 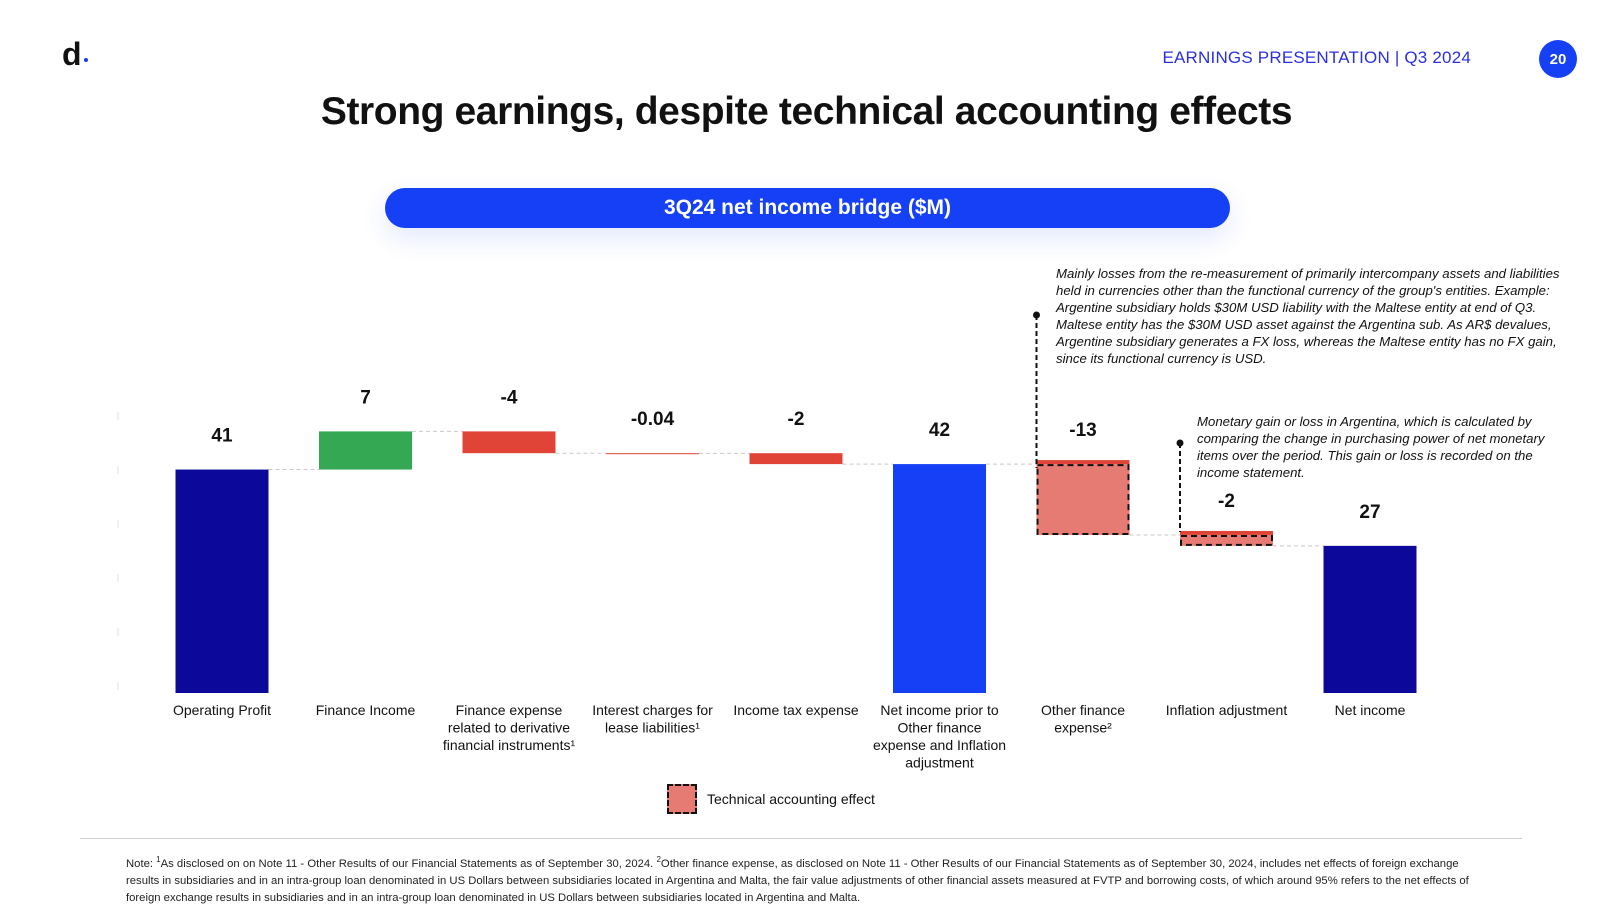 I want to click on legend-technical-label: Technical accounting effect, so click(x=791, y=799).